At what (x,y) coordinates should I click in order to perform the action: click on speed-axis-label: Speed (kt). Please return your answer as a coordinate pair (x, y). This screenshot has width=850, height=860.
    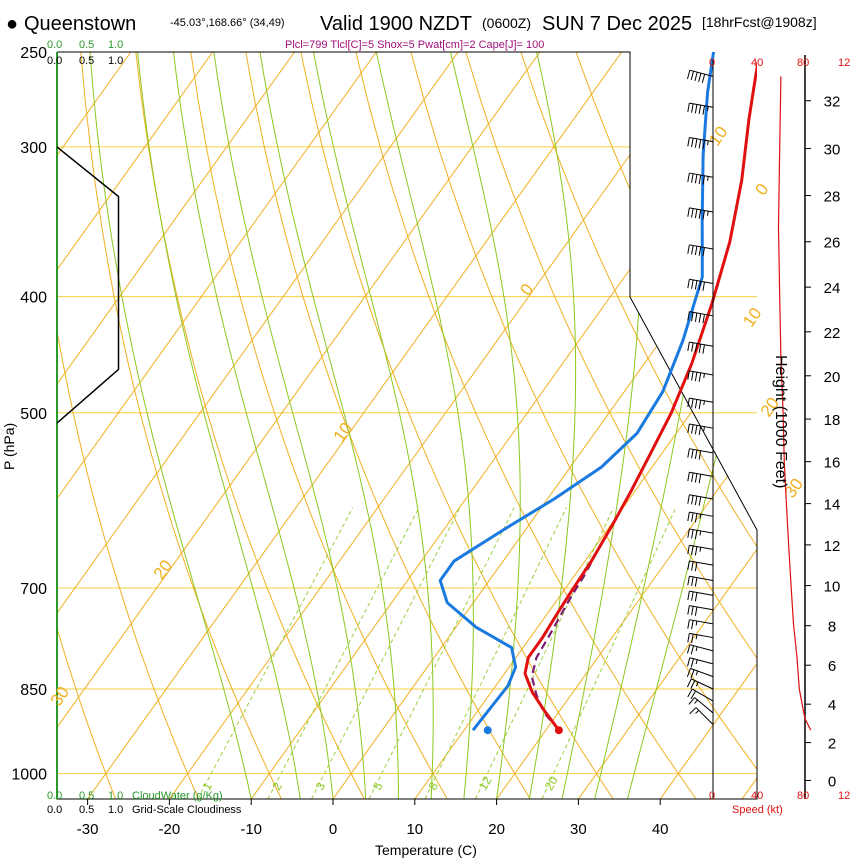
    Looking at the image, I should click on (757, 810).